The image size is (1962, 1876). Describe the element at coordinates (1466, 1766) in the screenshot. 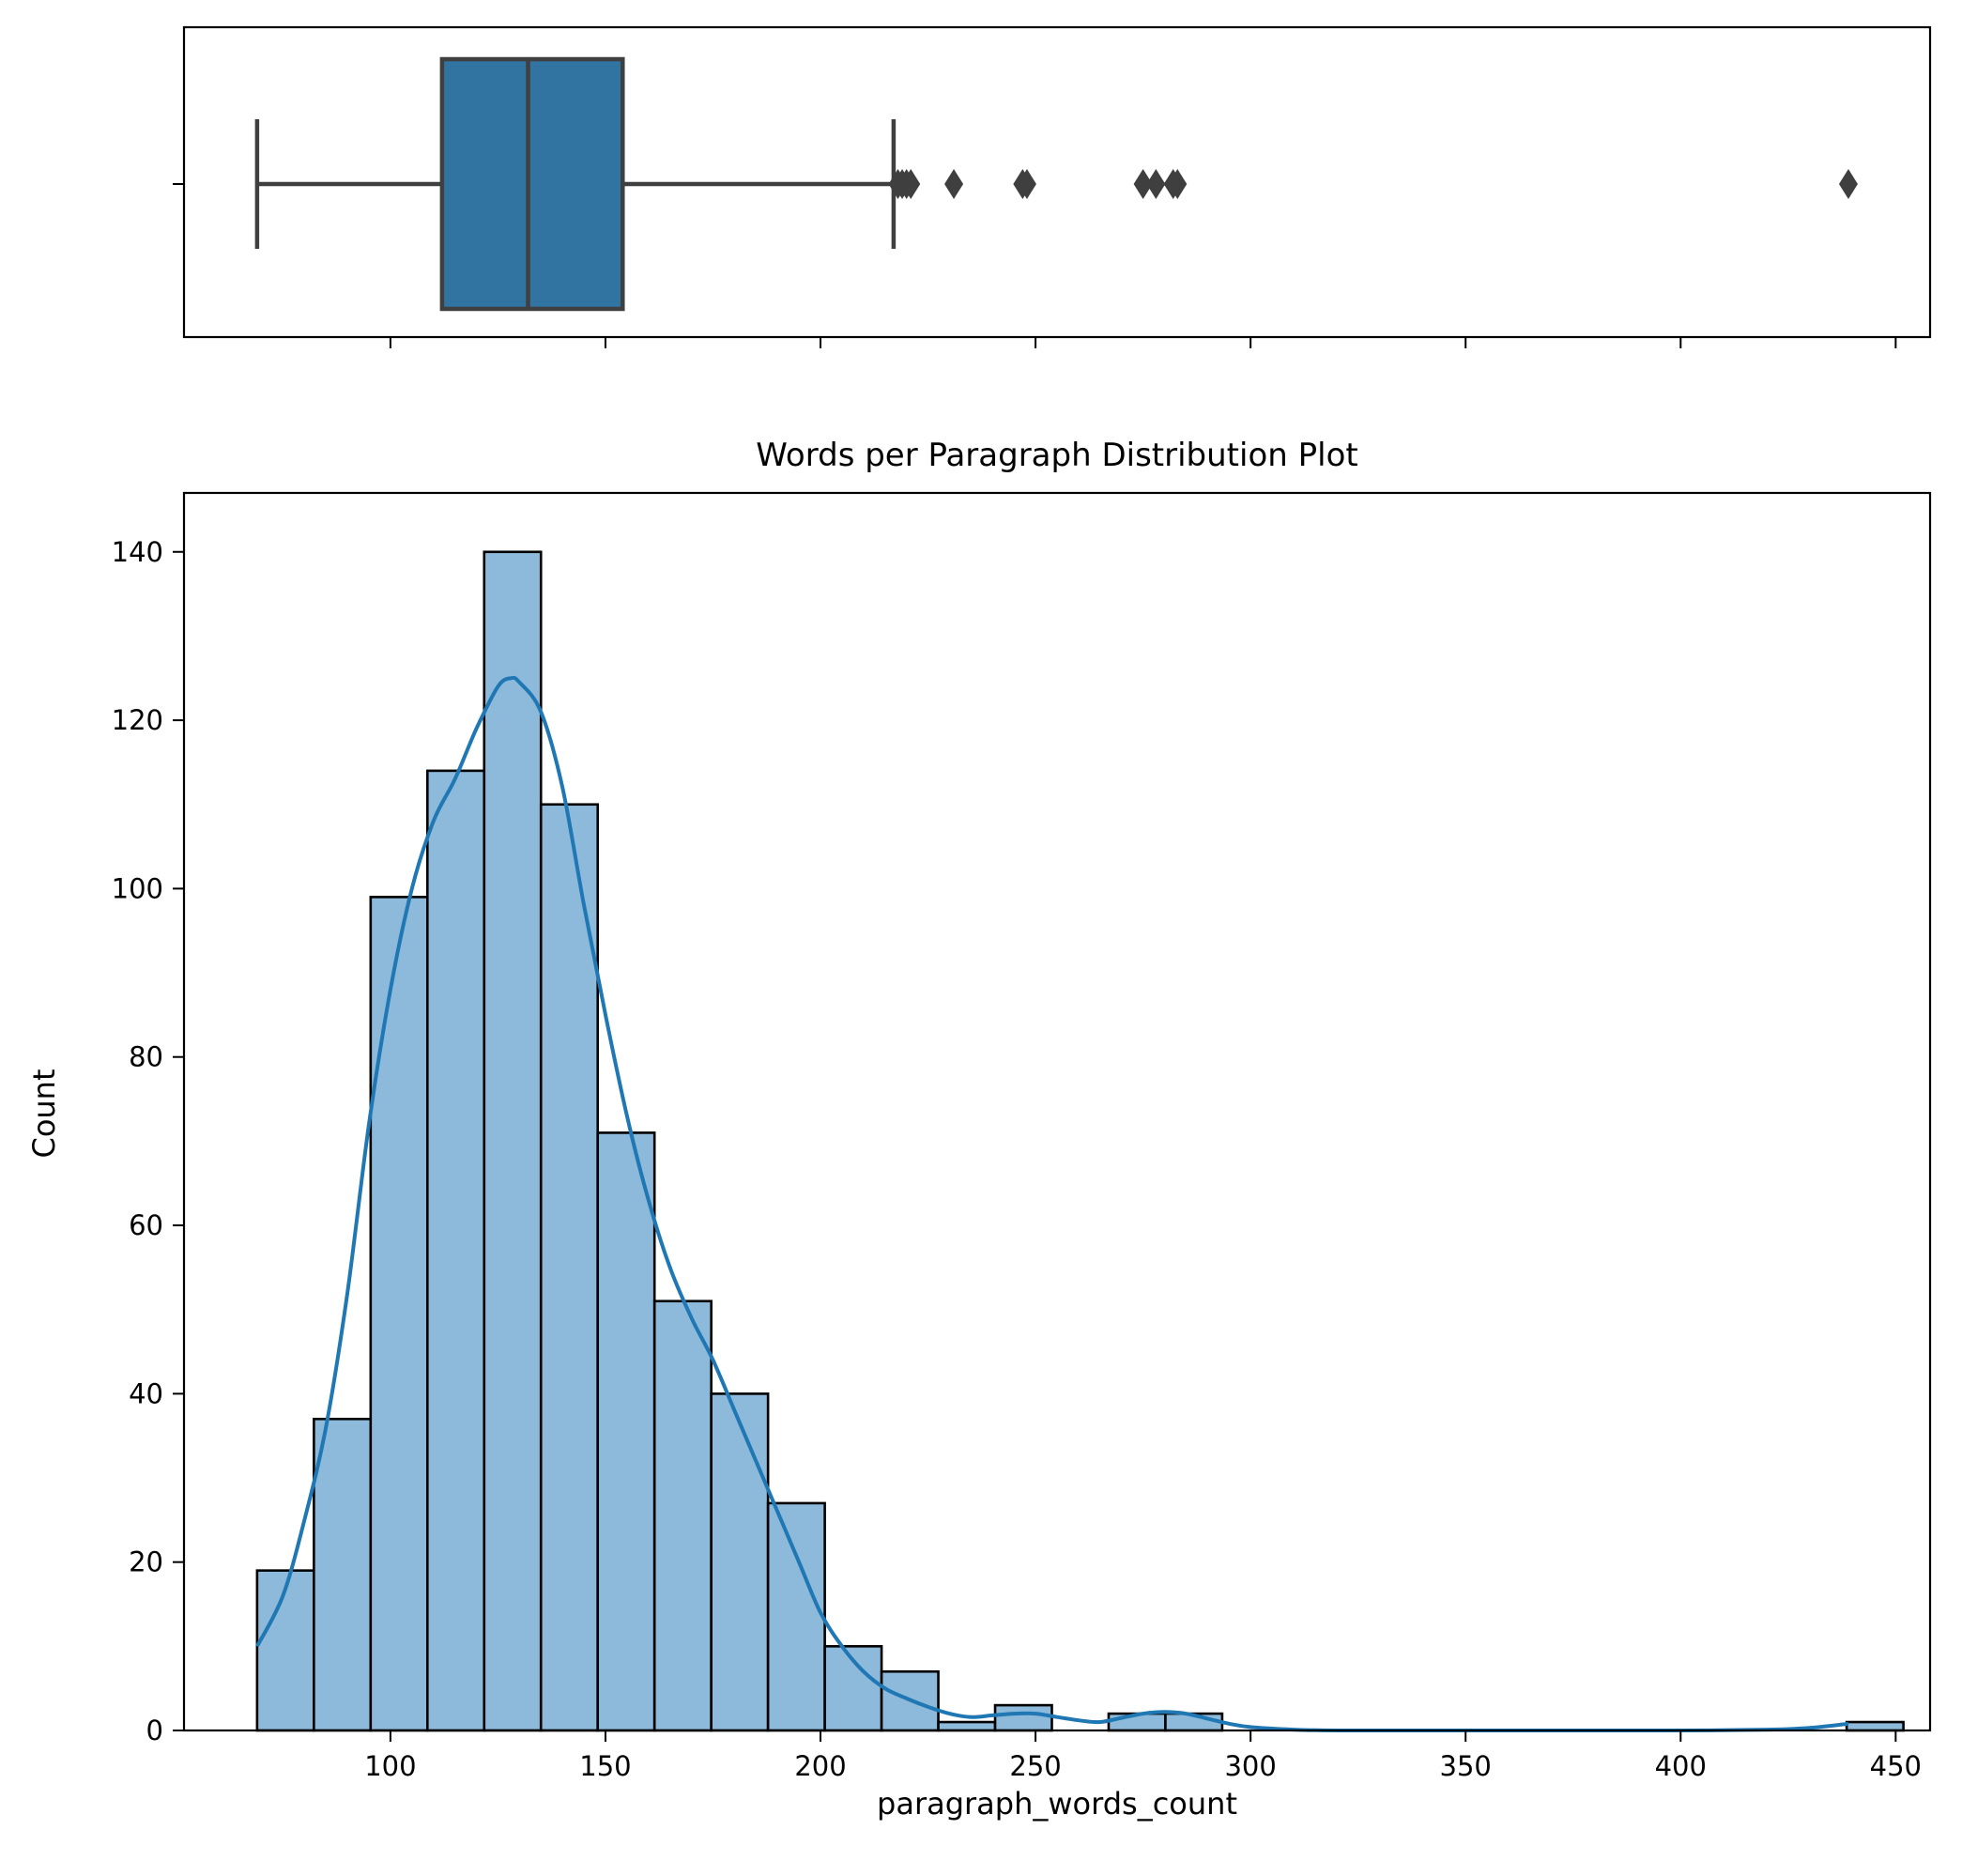

I see `x-tick-label: 350` at that location.